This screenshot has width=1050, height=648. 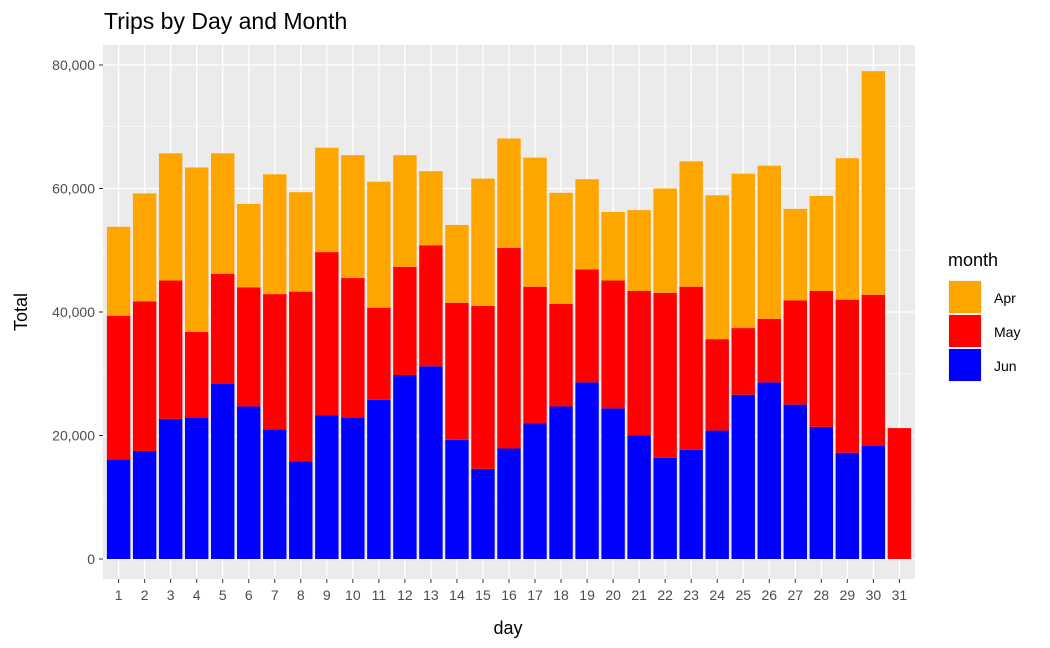 What do you see at coordinates (795, 595) in the screenshot?
I see `x-tick-label: 27` at bounding box center [795, 595].